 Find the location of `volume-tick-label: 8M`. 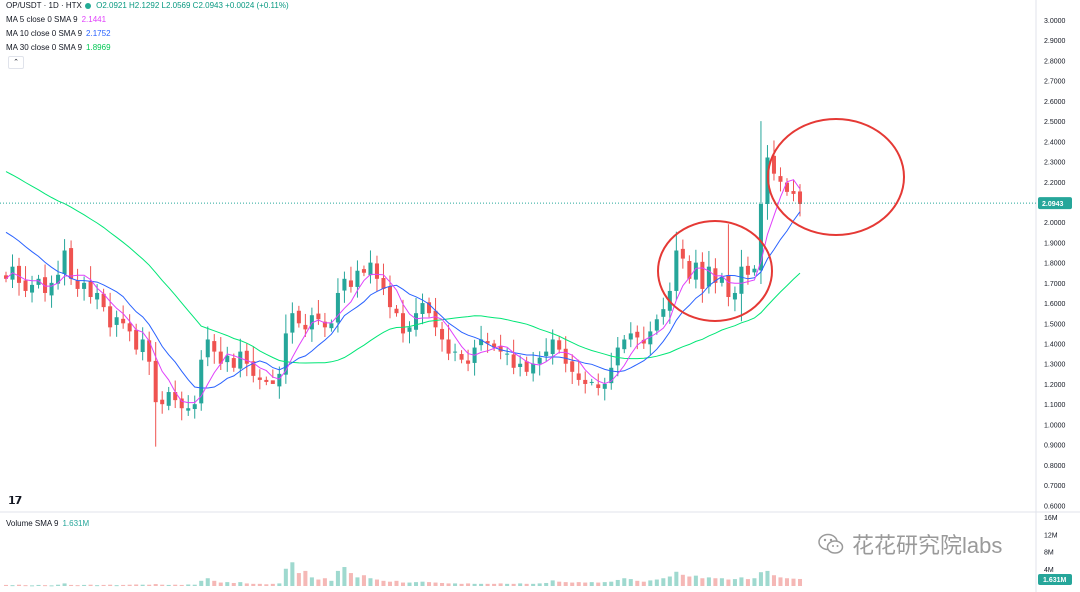

volume-tick-label: 8M is located at coordinates (1049, 553).